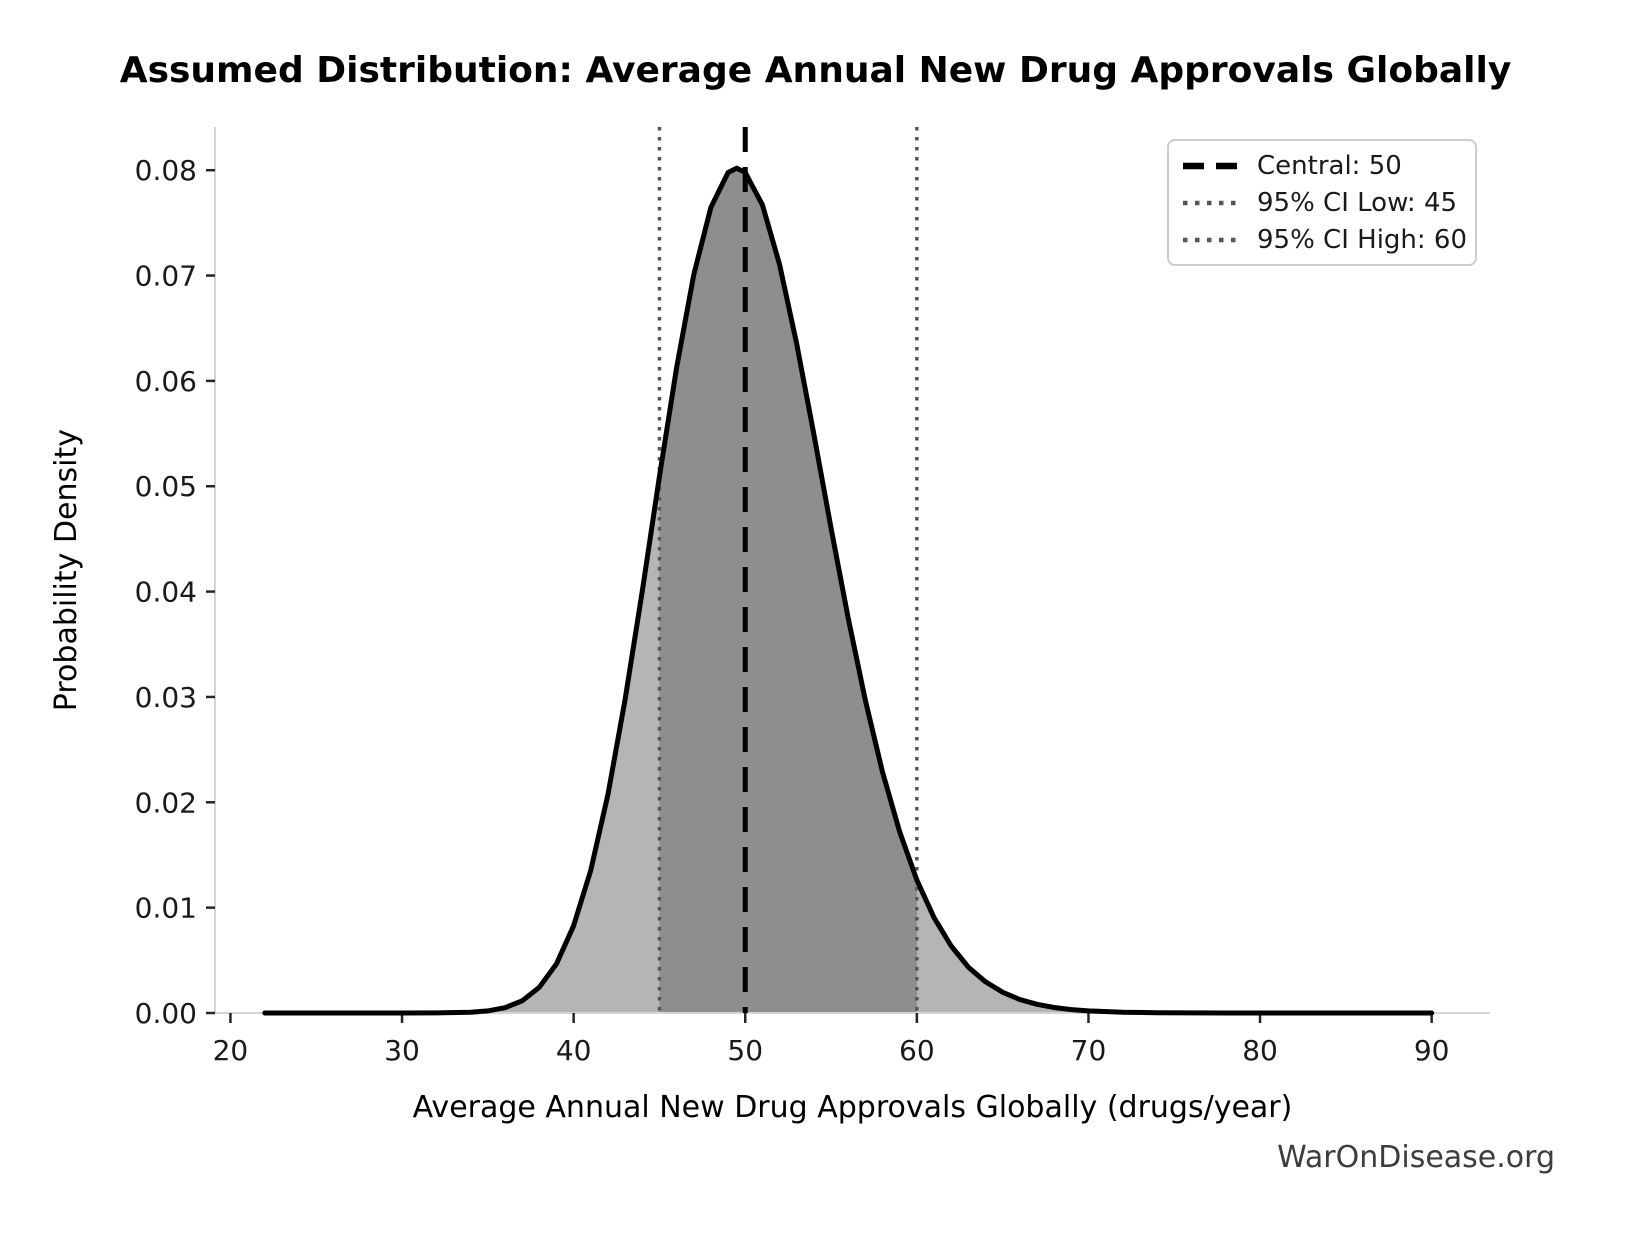  What do you see at coordinates (574, 1050) in the screenshot?
I see `x-tick-label: 40` at bounding box center [574, 1050].